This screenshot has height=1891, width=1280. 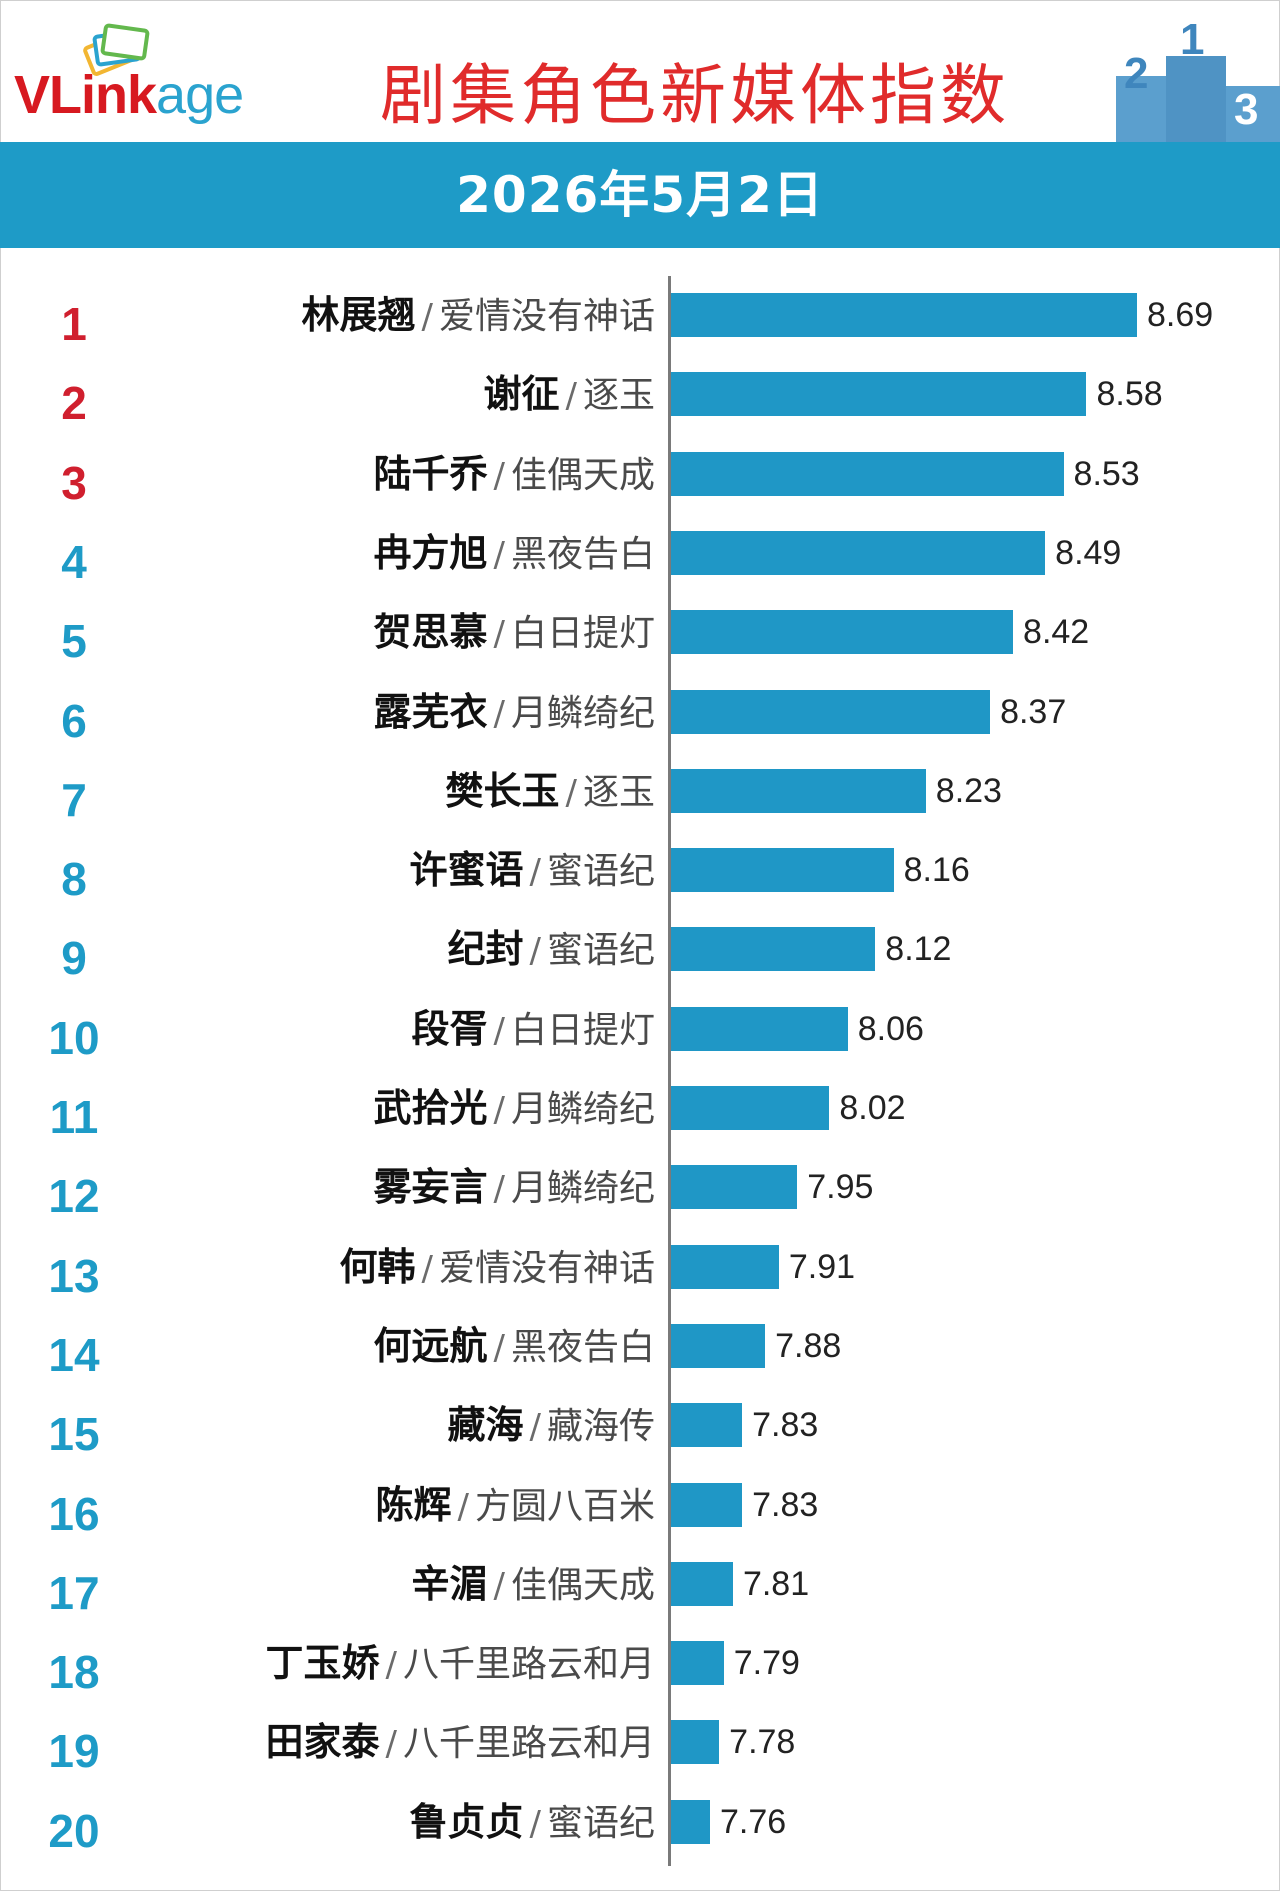 I want to click on bar-value-label: 7.83, so click(x=785, y=1425).